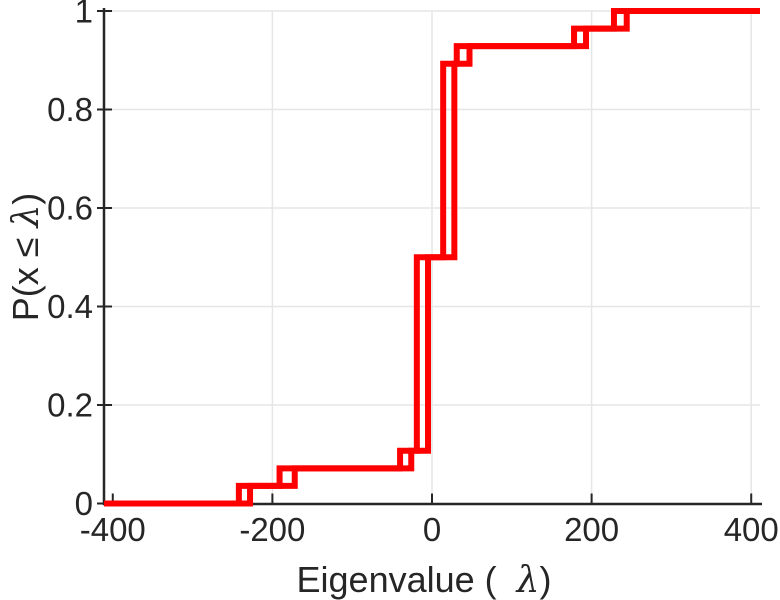 The image size is (780, 600). I want to click on x-tick-label: -400, so click(113, 529).